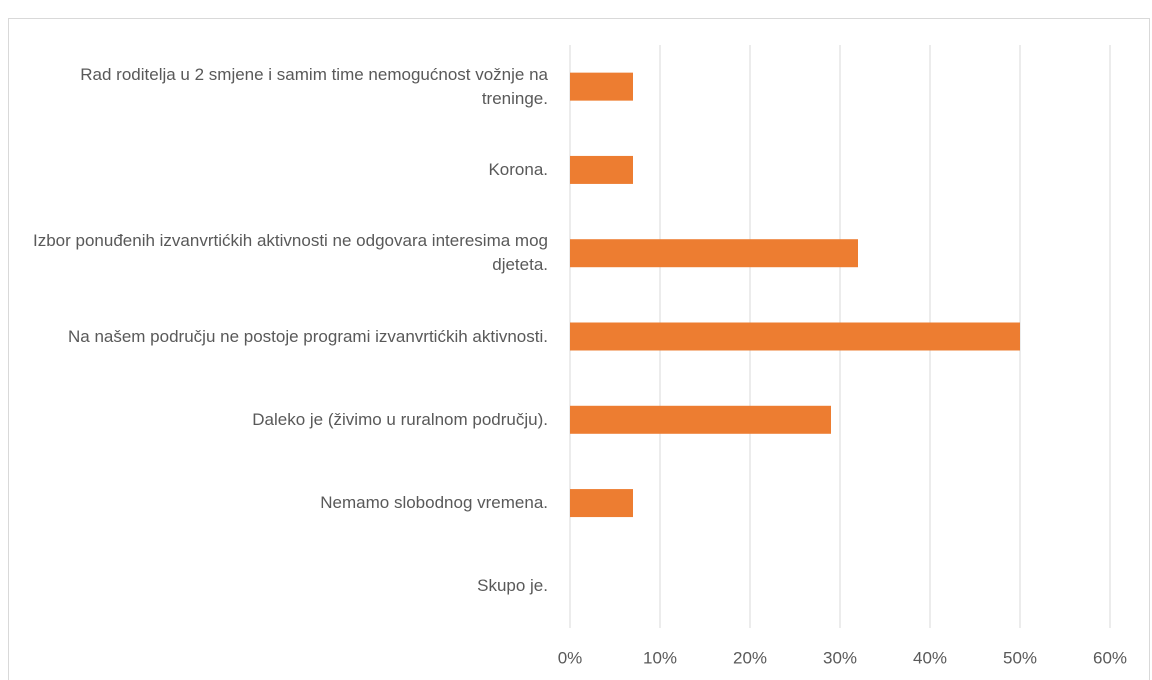  What do you see at coordinates (434, 503) in the screenshot?
I see `y-tick-label: Nemamo slobodnog vremena.` at bounding box center [434, 503].